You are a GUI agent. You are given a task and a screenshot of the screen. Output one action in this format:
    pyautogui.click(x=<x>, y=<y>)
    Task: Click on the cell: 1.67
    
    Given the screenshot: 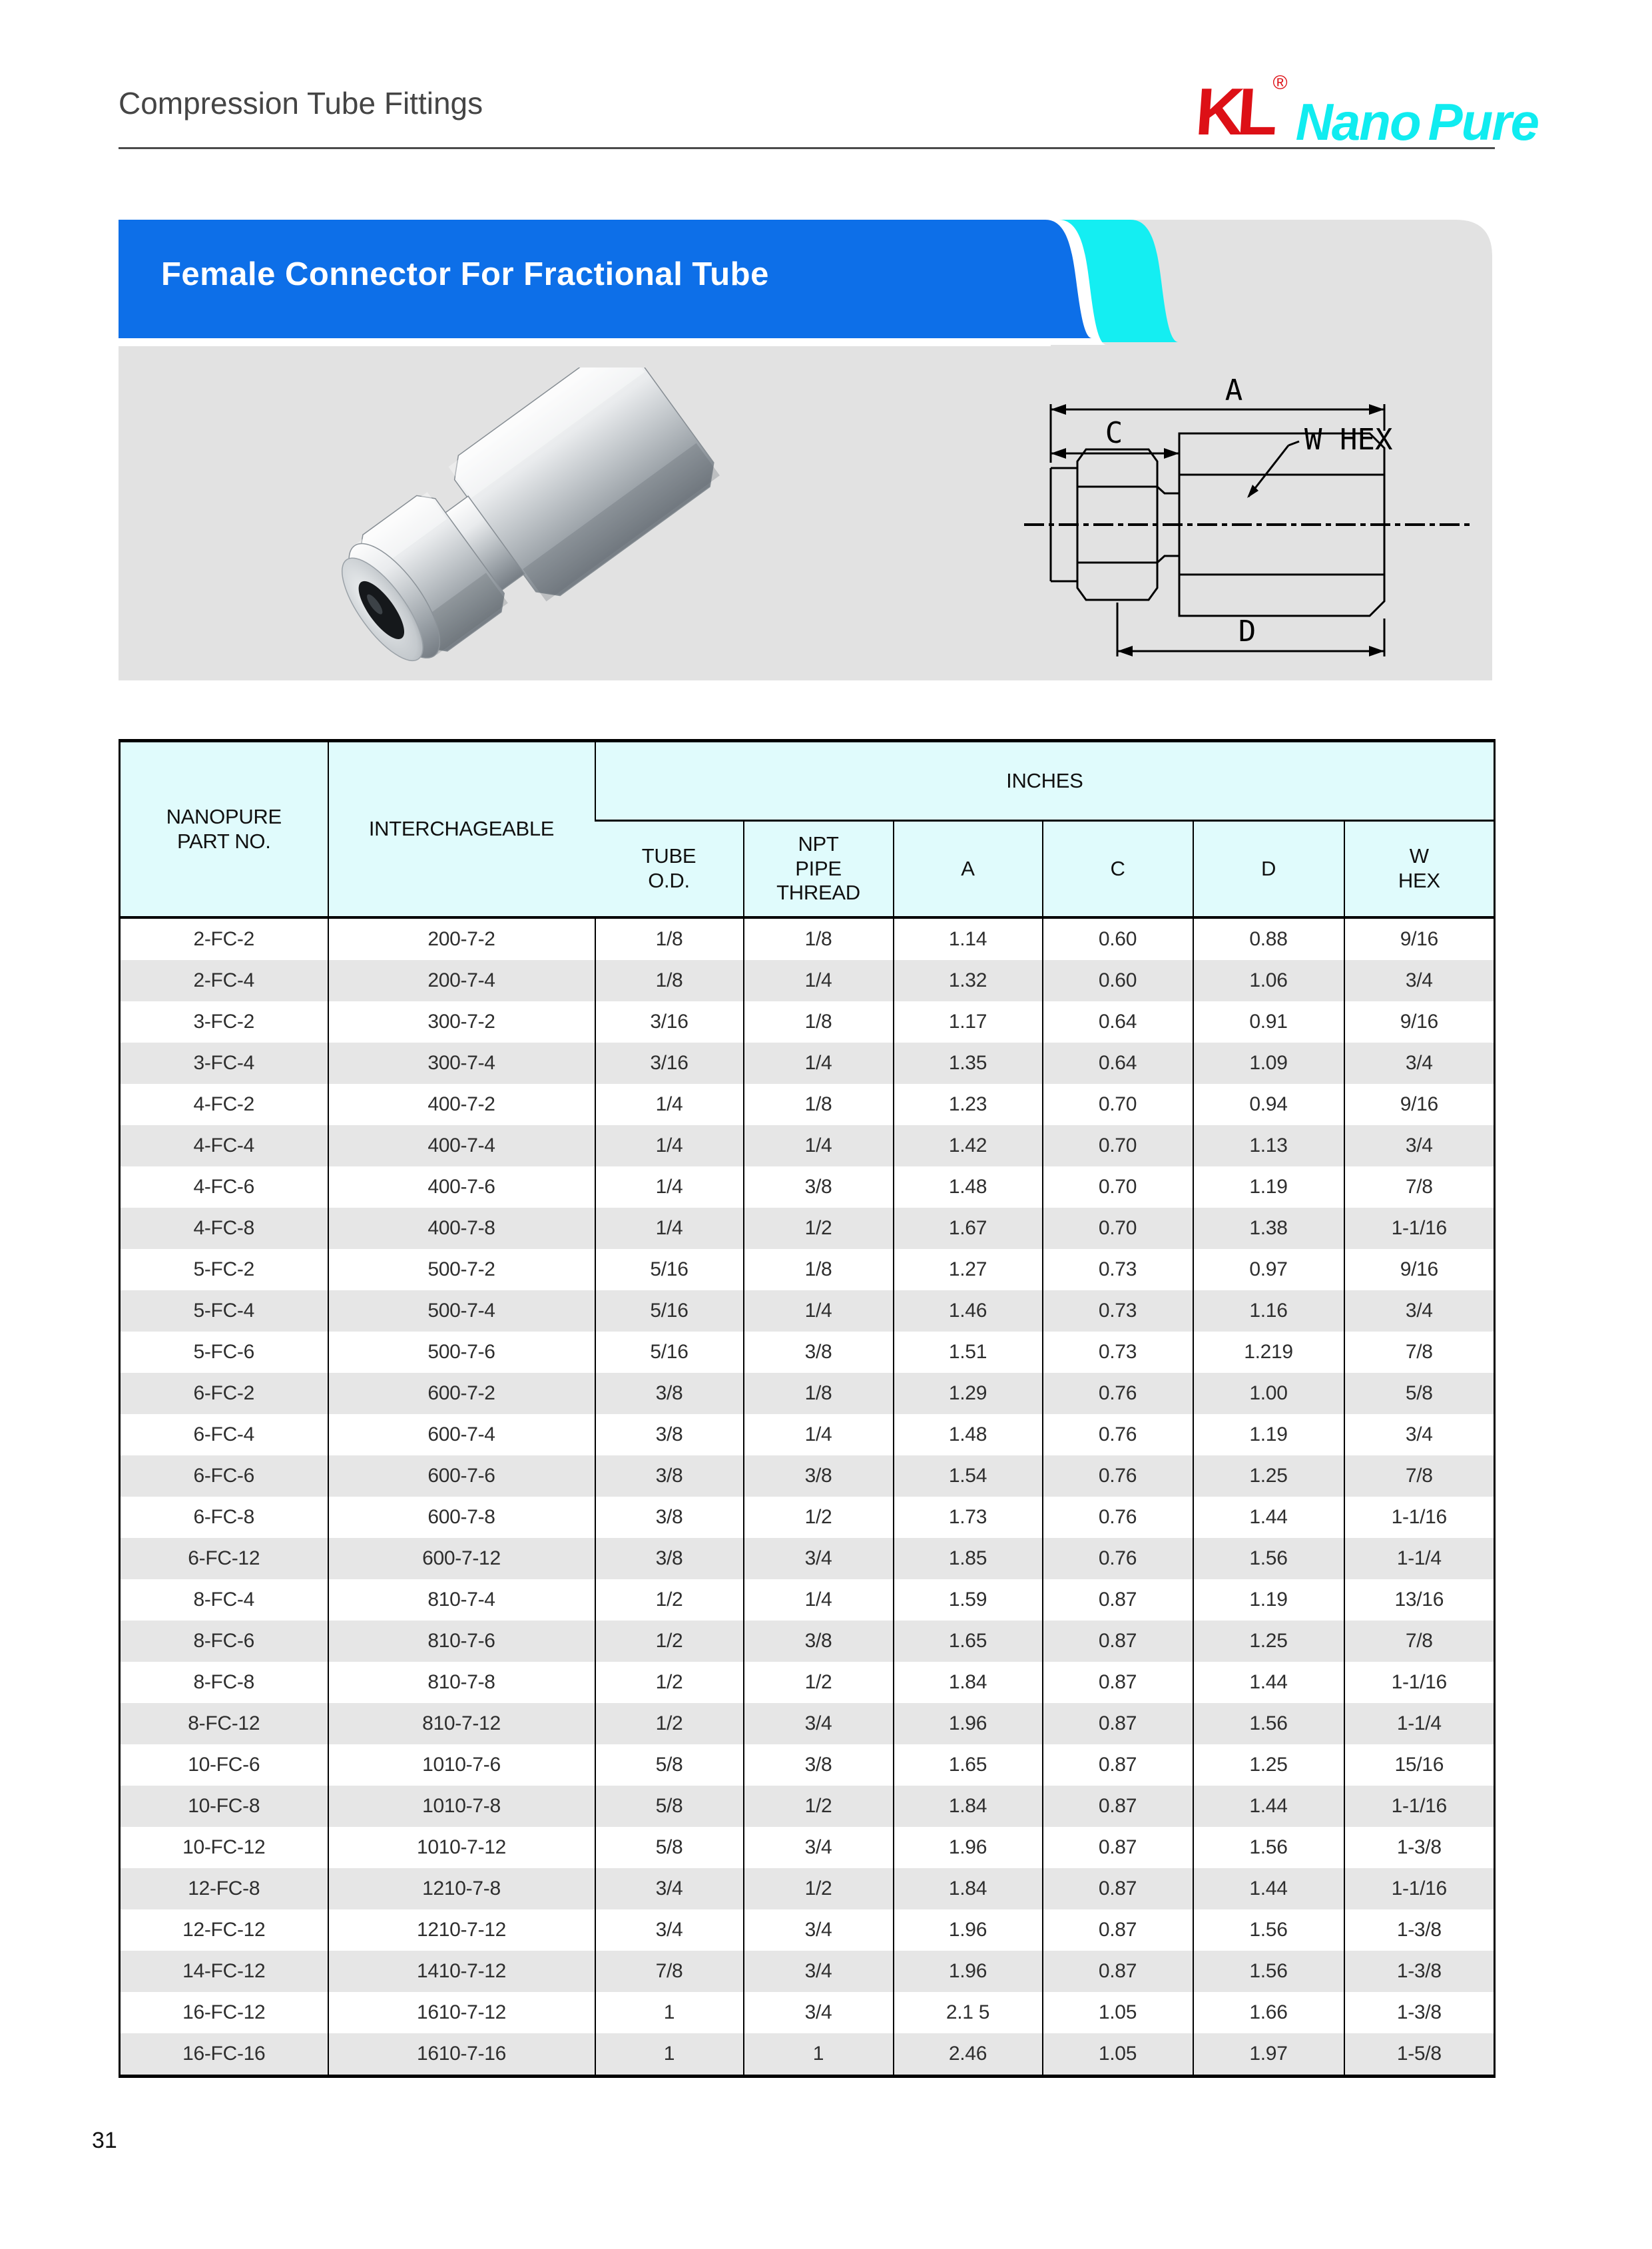 What is the action you would take?
    pyautogui.click(x=967, y=1228)
    